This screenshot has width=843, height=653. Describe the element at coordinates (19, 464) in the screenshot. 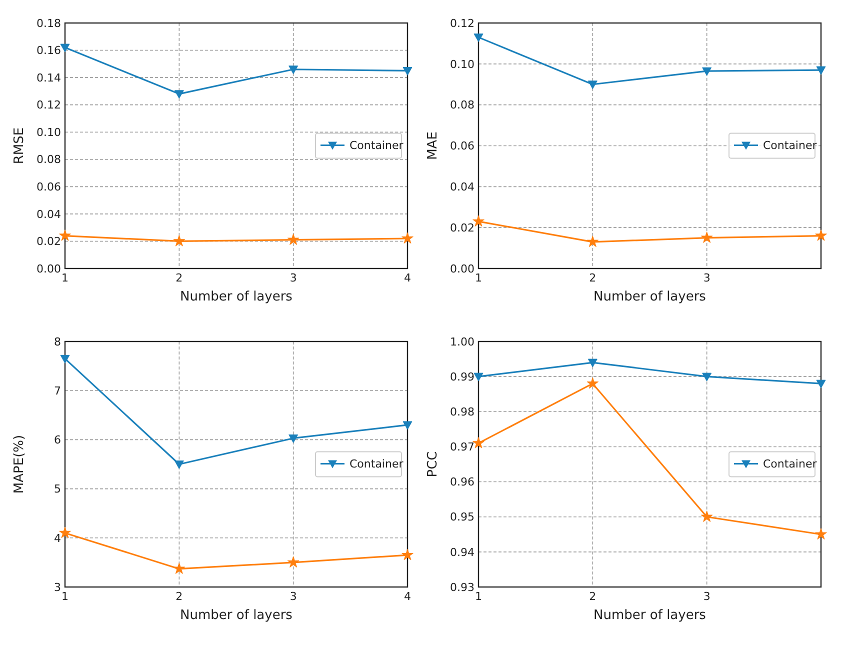

I see `y-axis-title: MAPE(%)` at that location.